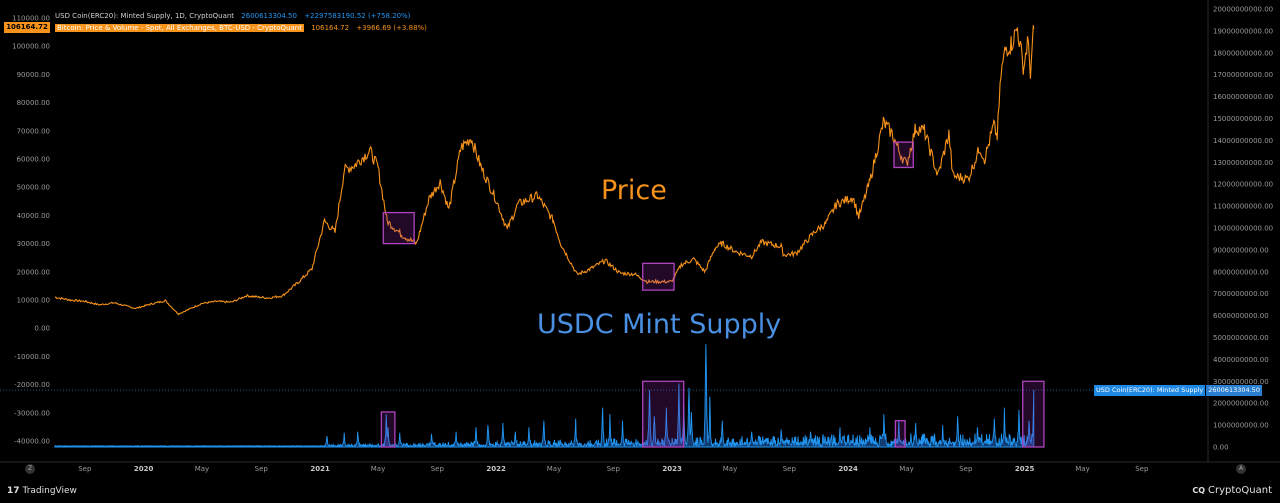 The width and height of the screenshot is (1280, 503). What do you see at coordinates (1241, 382) in the screenshot?
I see `right-tick-label: 3000000000.00` at bounding box center [1241, 382].